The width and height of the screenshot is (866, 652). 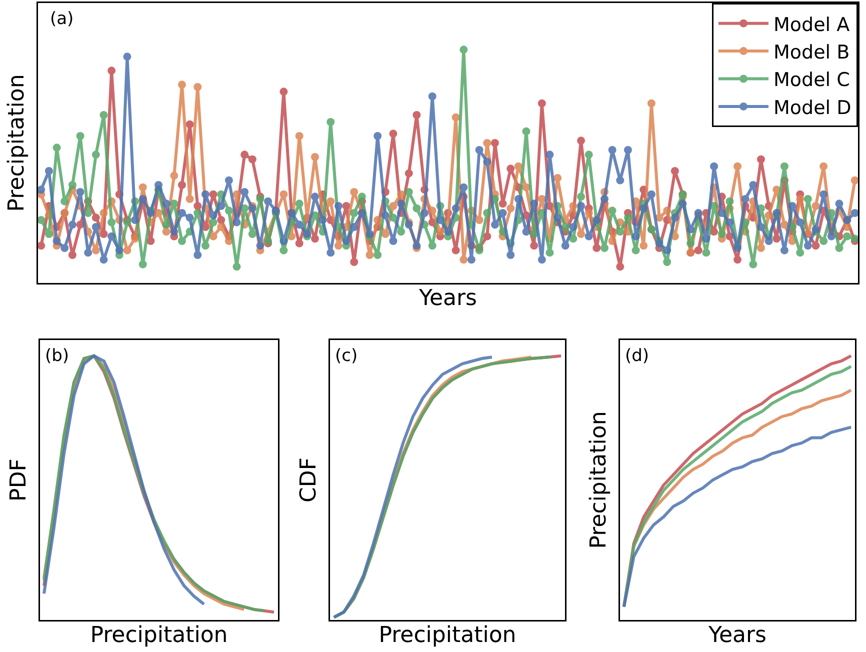 I want to click on text: (a), so click(x=62, y=19).